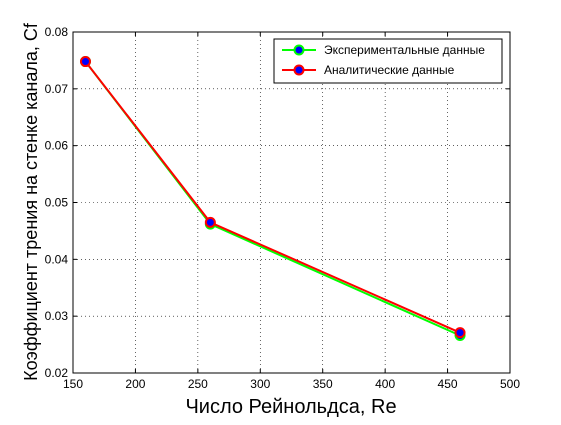 This screenshot has width=561, height=425. Describe the element at coordinates (299, 50) in the screenshot. I see `legend-marker-experimental` at that location.